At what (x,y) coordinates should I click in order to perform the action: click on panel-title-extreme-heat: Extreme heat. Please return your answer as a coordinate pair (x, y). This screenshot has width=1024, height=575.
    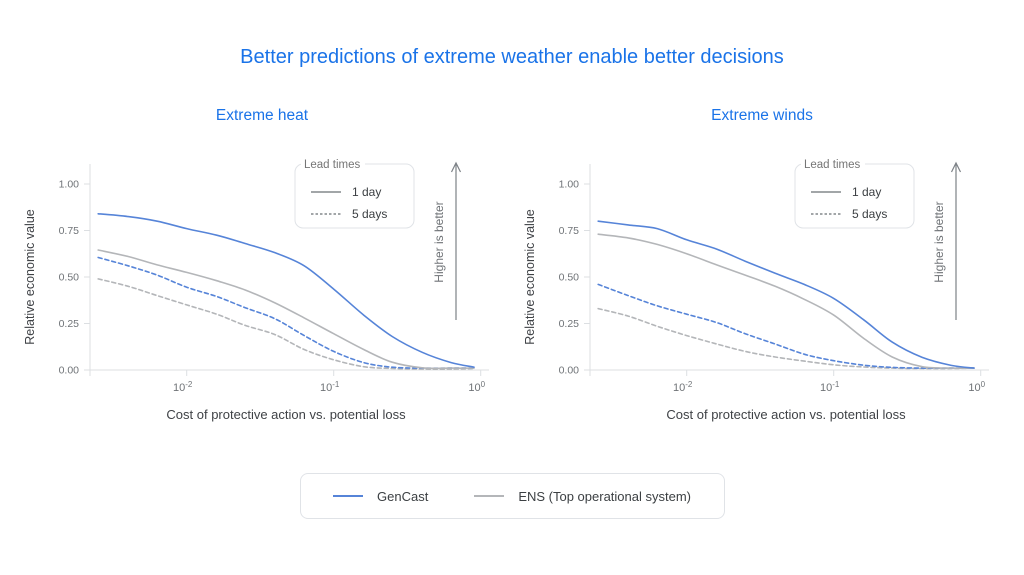
    Looking at the image, I should click on (262, 115).